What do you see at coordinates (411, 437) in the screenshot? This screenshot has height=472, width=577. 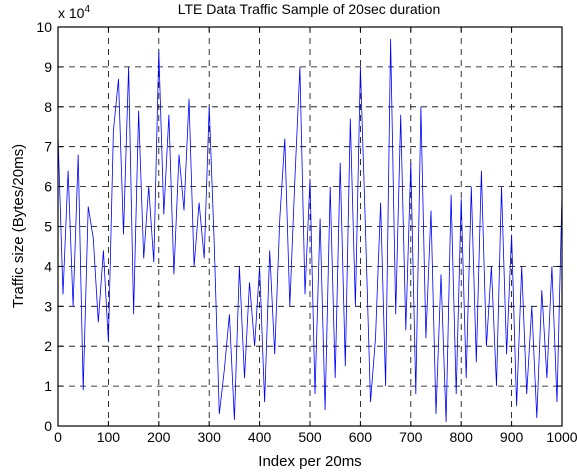 I see `x-tick-label: 700` at bounding box center [411, 437].